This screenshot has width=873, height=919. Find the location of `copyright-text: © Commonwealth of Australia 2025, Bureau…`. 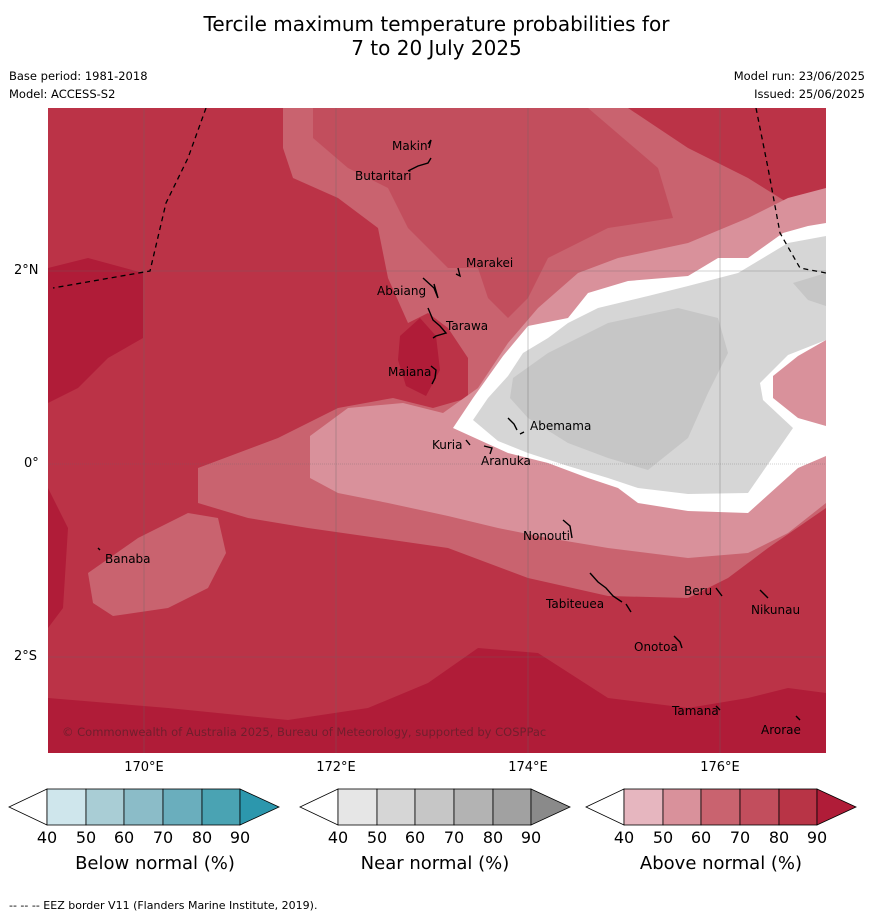

copyright-text: © Commonwealth of Australia 2025, Bureau… is located at coordinates (304, 732).